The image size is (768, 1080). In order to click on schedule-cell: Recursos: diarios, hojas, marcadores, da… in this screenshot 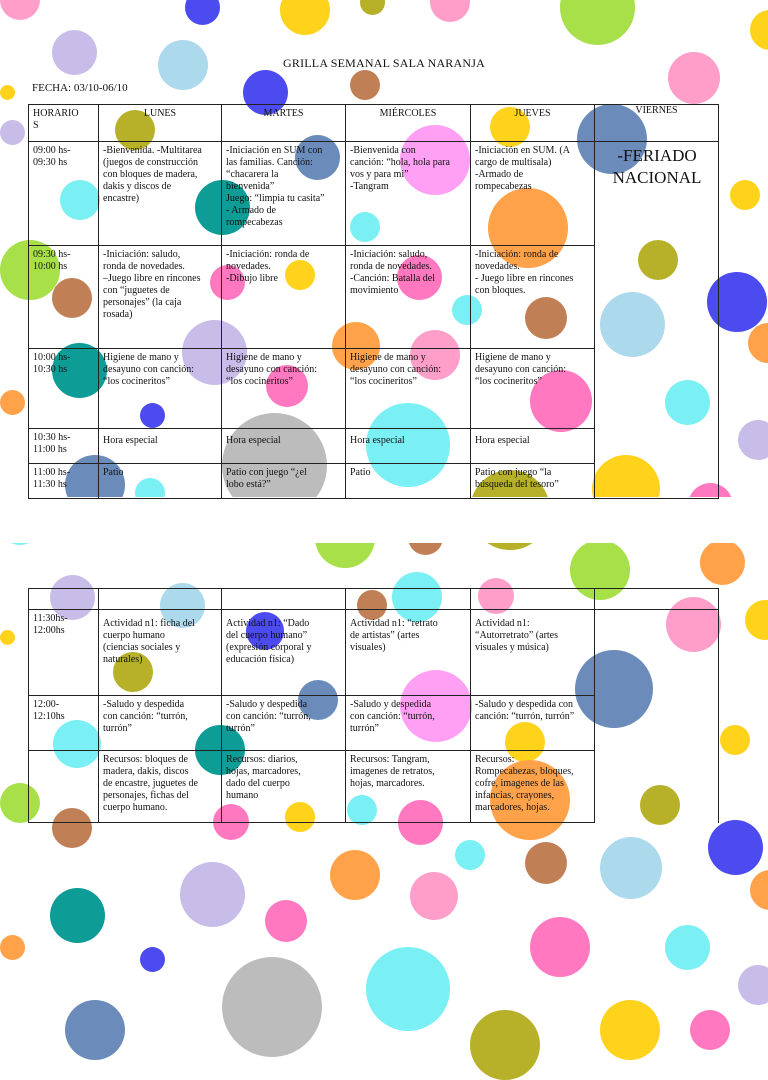, I will do `click(283, 786)`.